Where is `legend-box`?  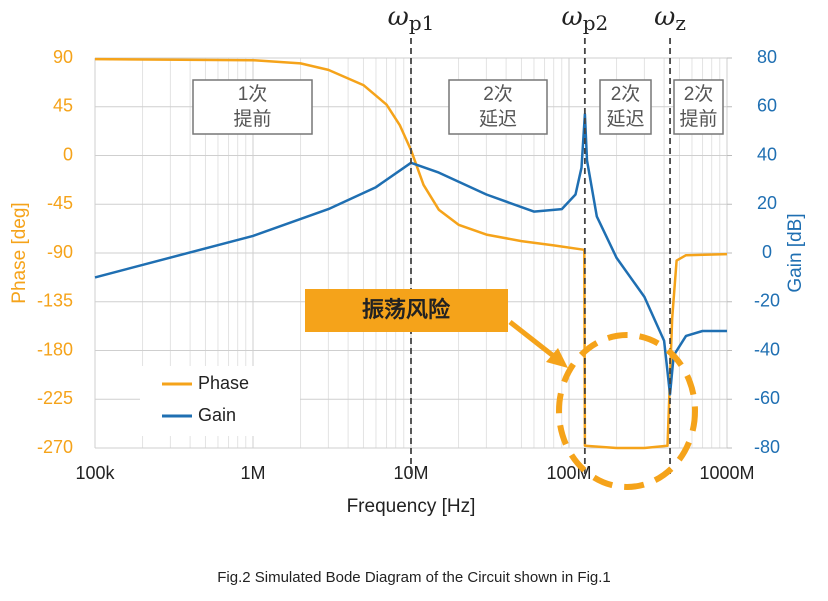 legend-box is located at coordinates (220, 401).